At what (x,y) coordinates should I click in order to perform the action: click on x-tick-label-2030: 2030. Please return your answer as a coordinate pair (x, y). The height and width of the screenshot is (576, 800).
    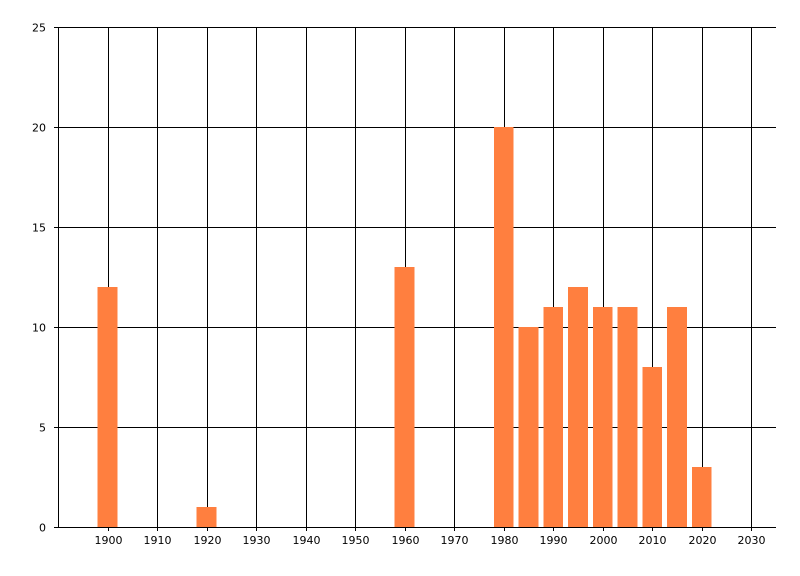
    Looking at the image, I should click on (752, 540).